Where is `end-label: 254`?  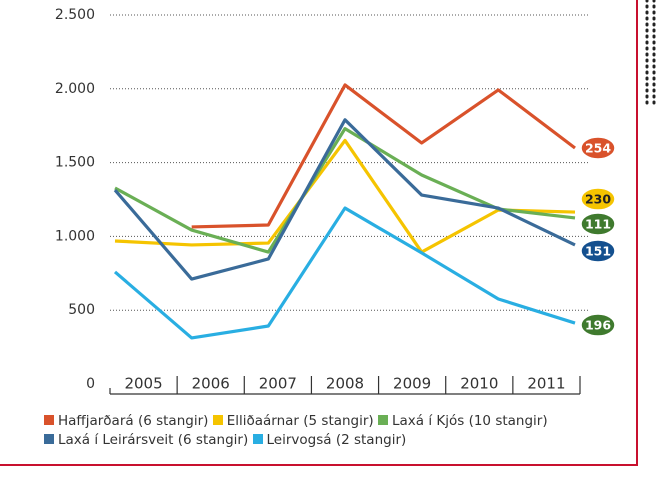
end-label: 254 is located at coordinates (598, 147).